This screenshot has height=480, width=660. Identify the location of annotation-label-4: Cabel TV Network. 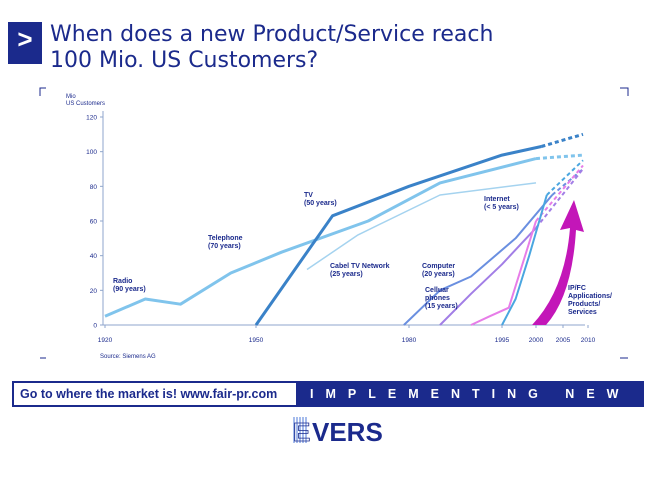
(360, 266).